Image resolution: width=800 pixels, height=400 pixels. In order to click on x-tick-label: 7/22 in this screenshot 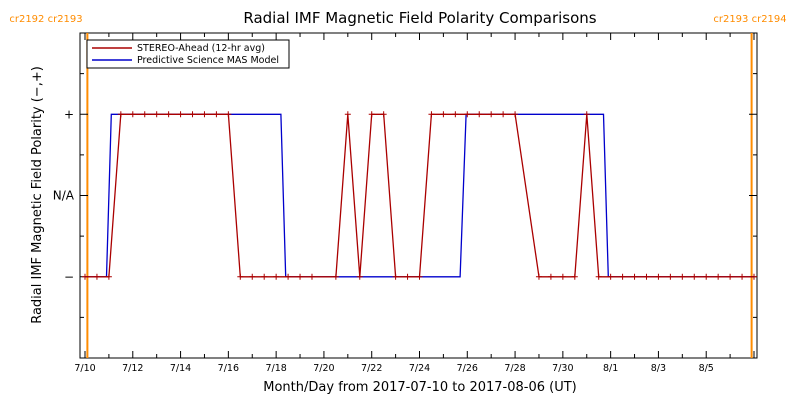, I will do `click(371, 368)`.